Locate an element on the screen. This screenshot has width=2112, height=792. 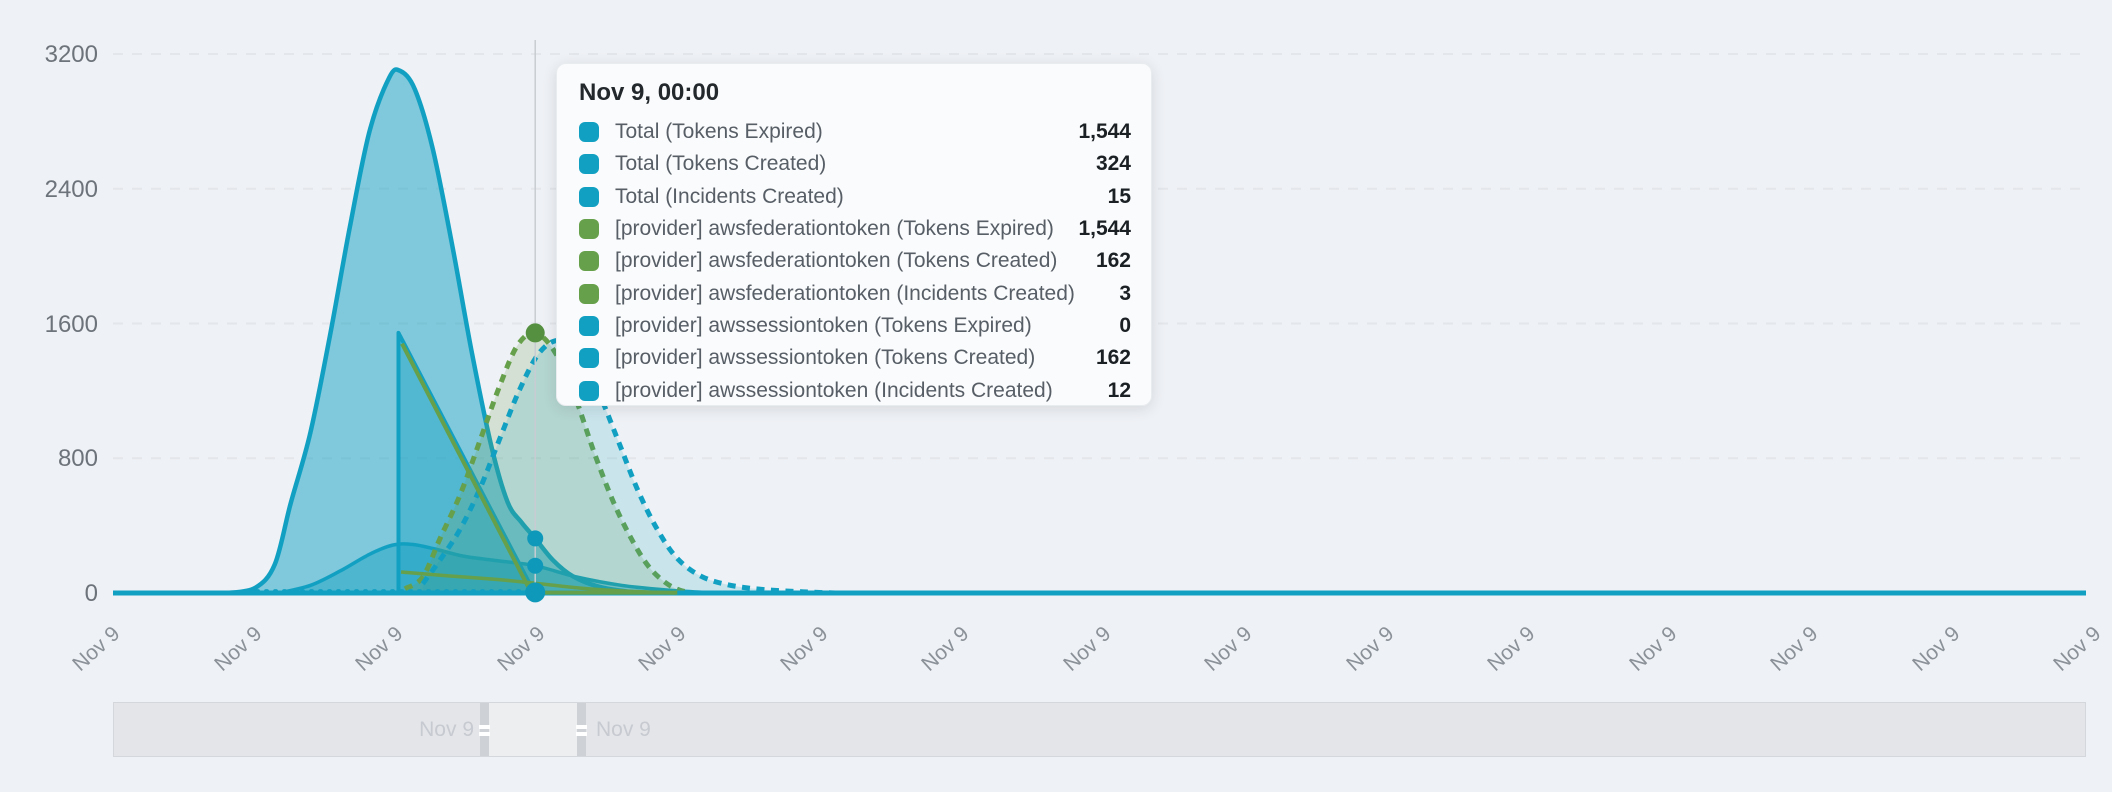
tooltip-series-label: Total (Tokens Created) is located at coordinates (721, 164).